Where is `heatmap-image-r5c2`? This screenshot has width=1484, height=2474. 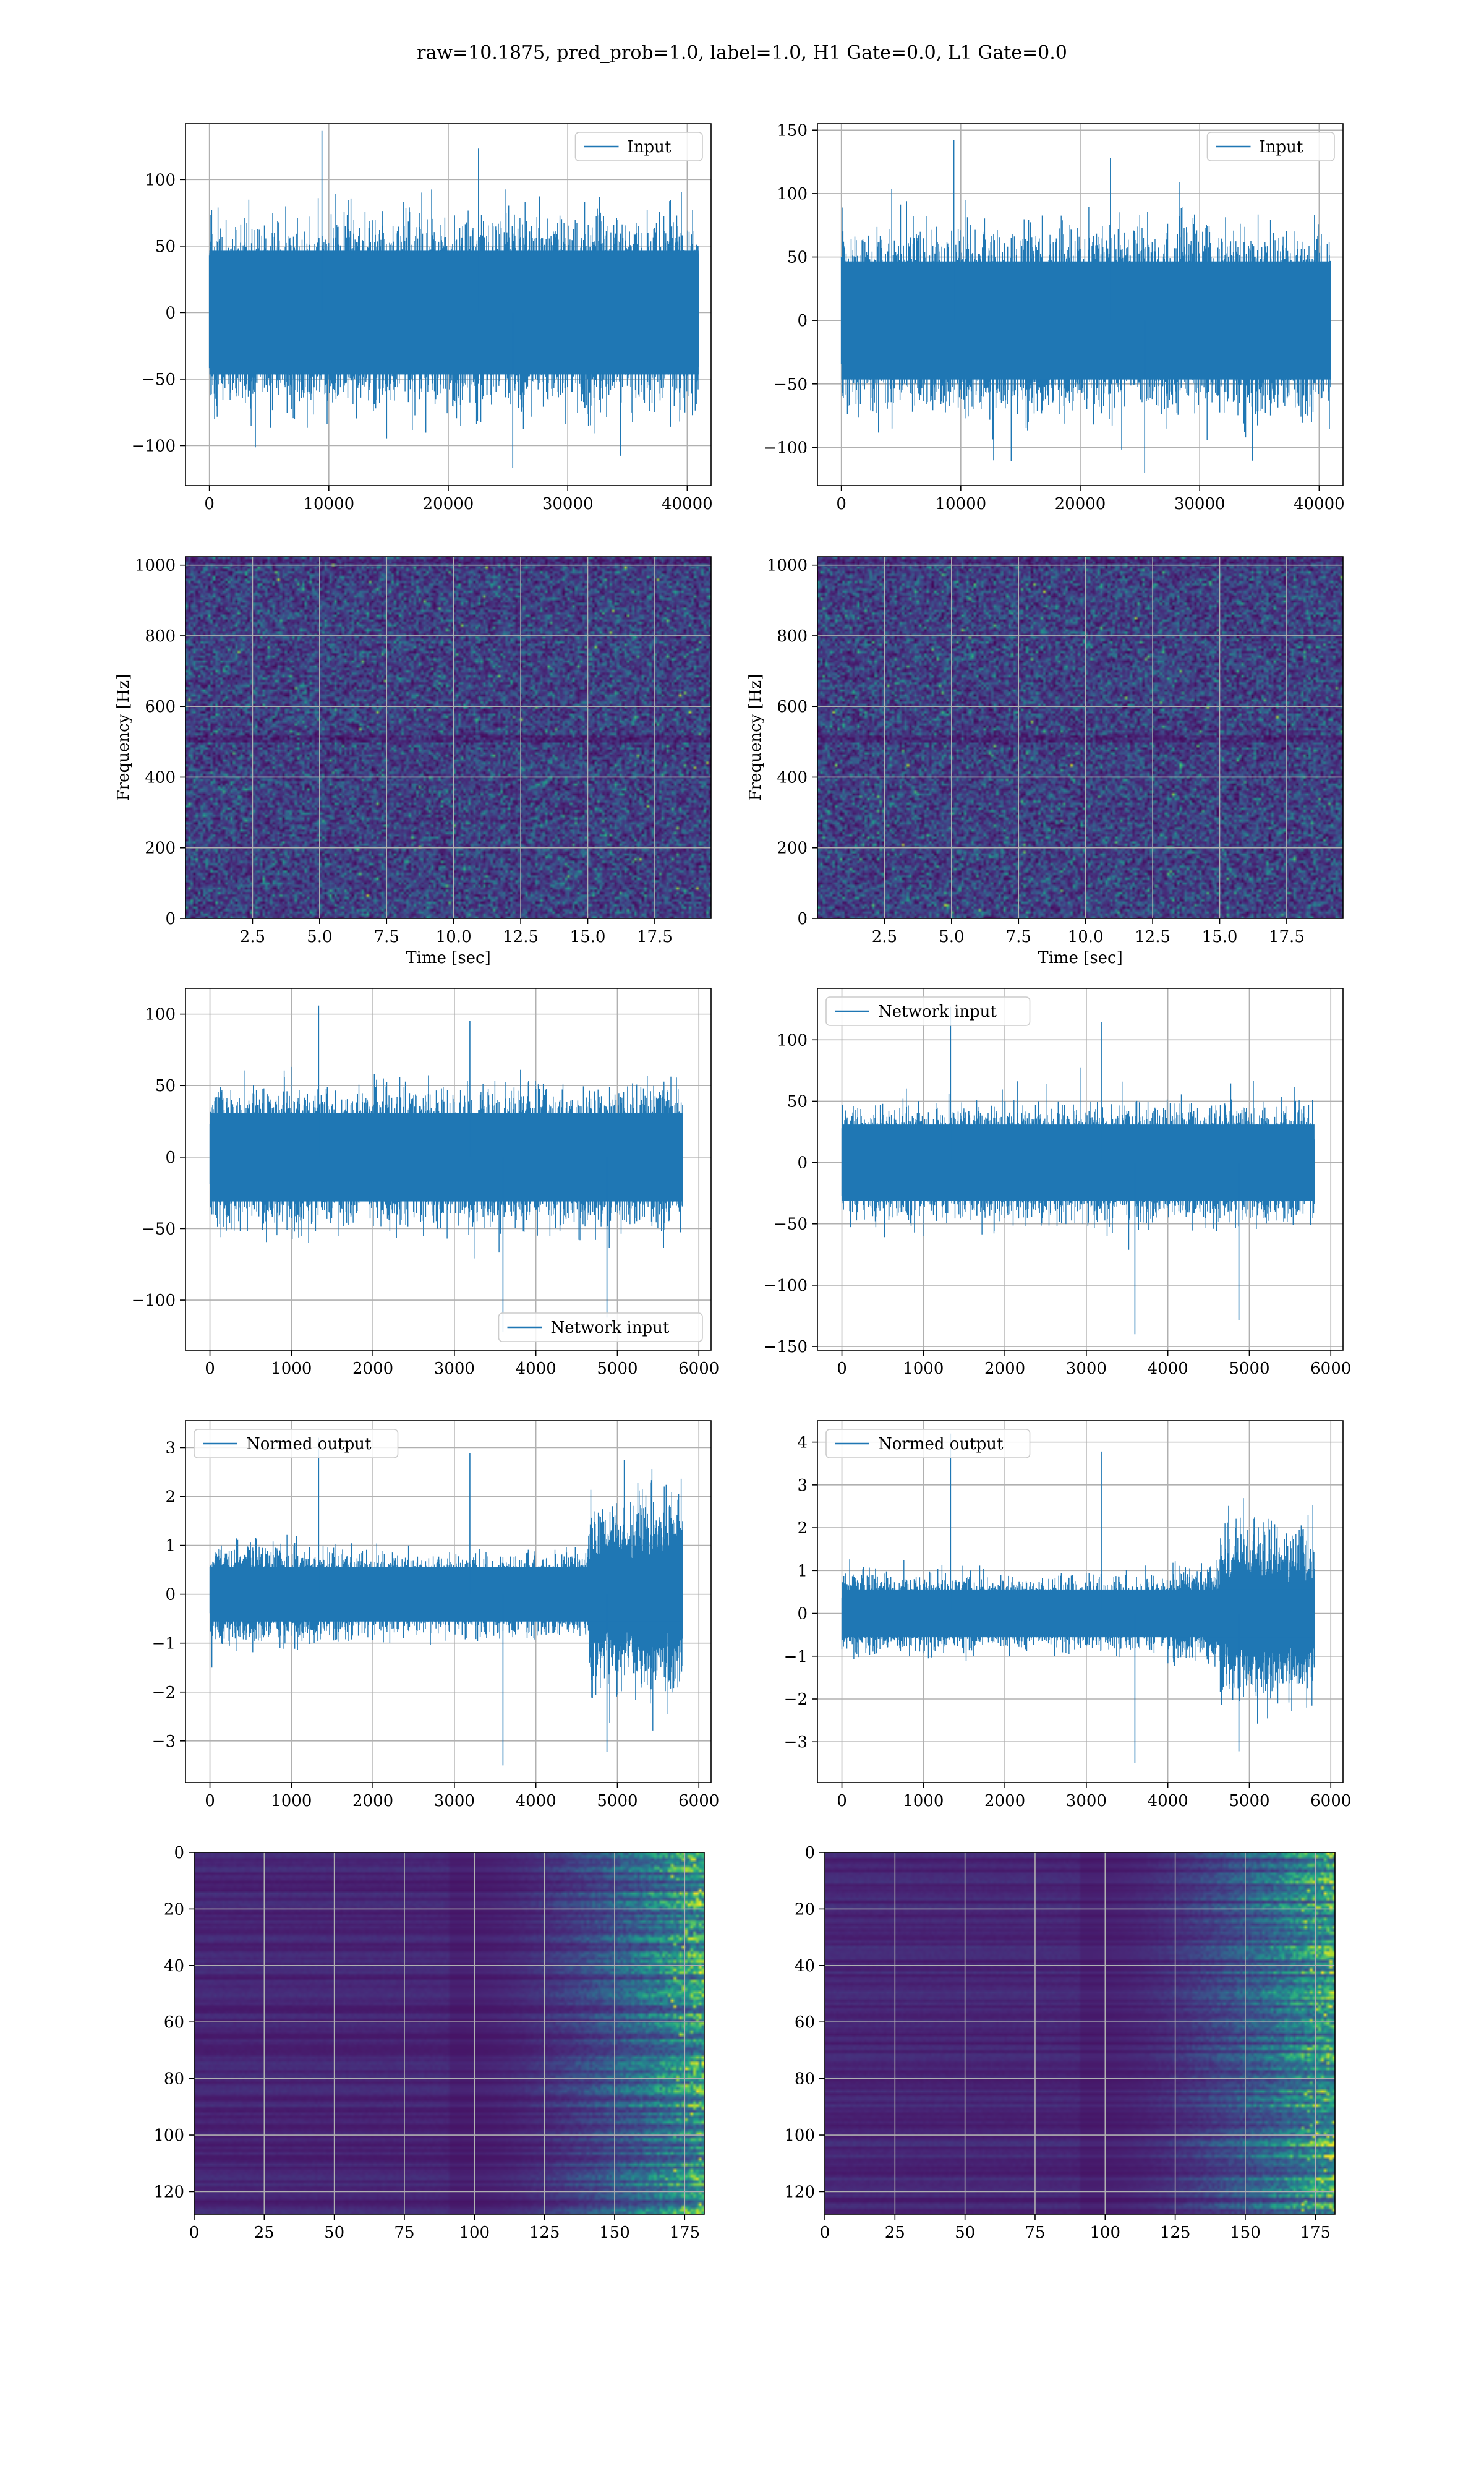
heatmap-image-r5c2 is located at coordinates (1080, 2033).